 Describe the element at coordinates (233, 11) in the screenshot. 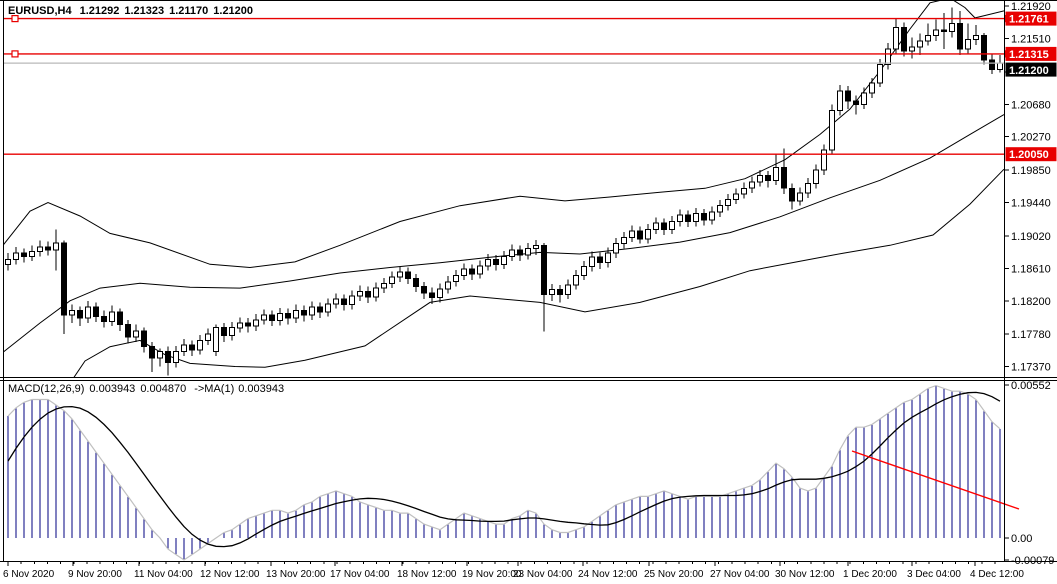

I see `close-value: 1.21200` at that location.